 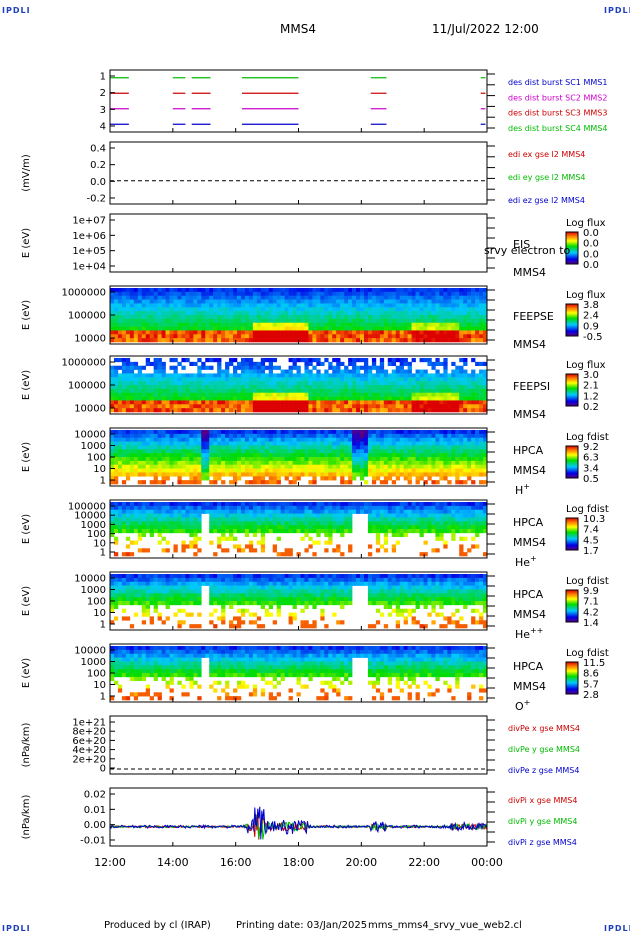 What do you see at coordinates (591, 551) in the screenshot?
I see `colorbar-tick-label: 1.7` at bounding box center [591, 551].